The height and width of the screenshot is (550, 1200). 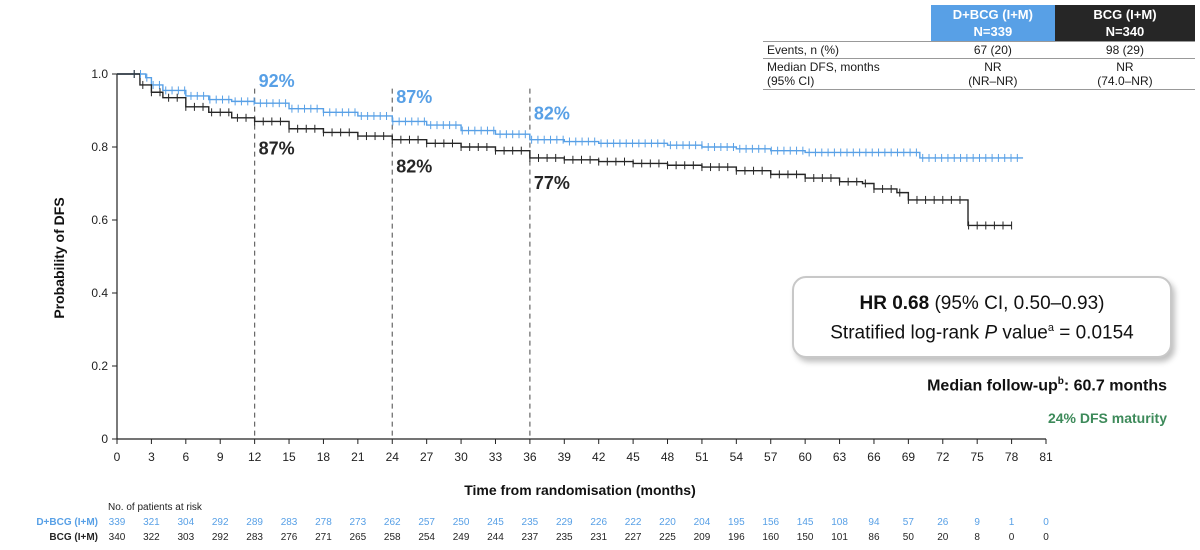 I want to click on x-tick-label: 54, so click(x=737, y=457).